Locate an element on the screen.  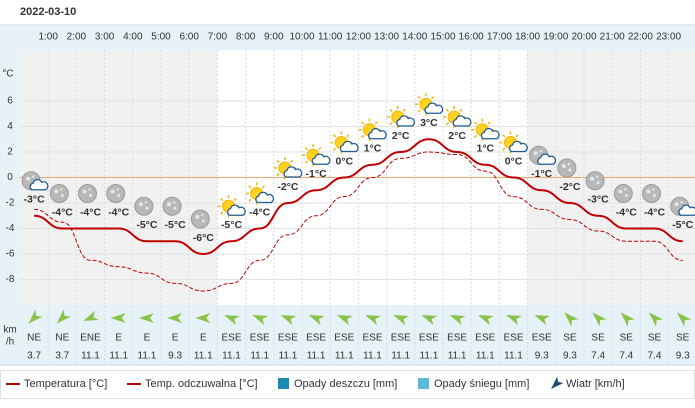
x-tick-label: 21:00 is located at coordinates (612, 37).